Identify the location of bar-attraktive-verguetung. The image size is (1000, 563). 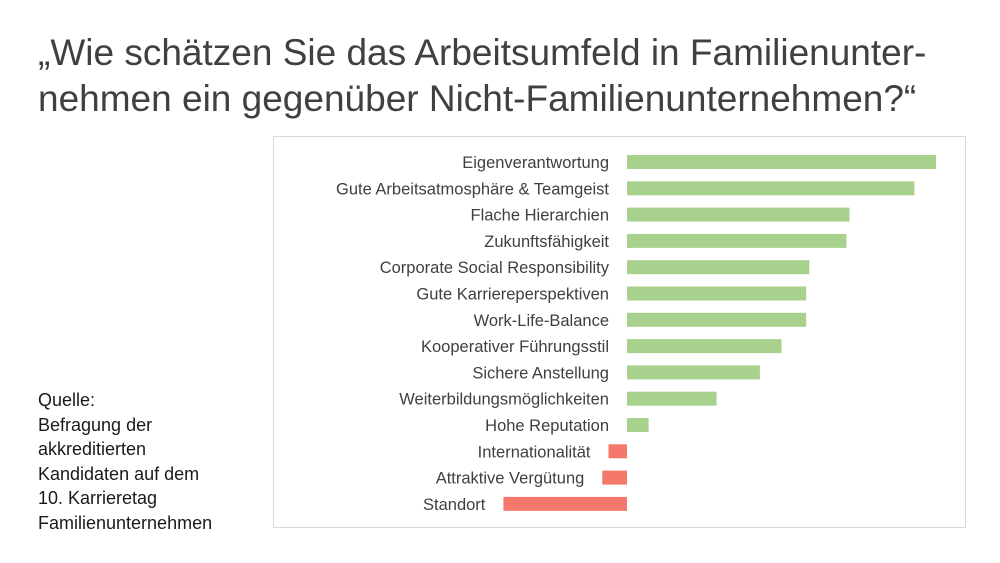
(614, 477).